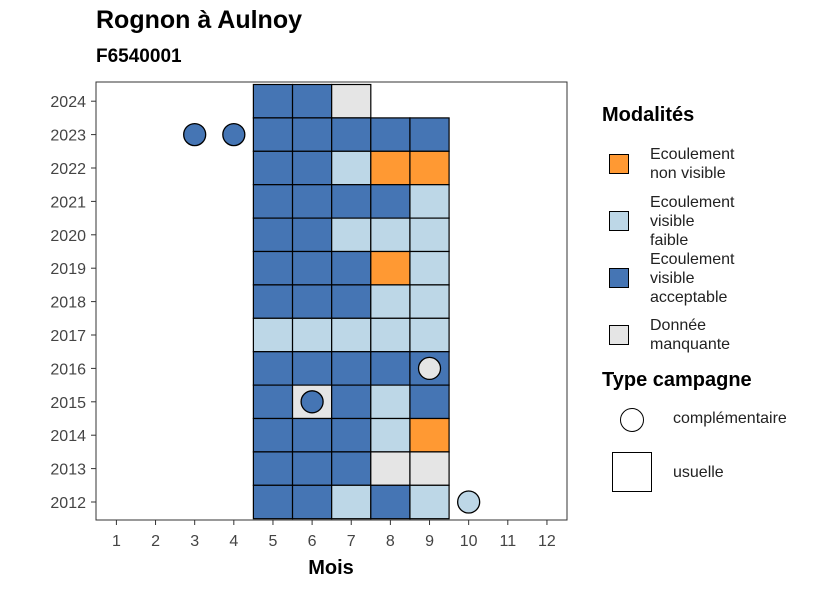  I want to click on y-tick-label: 2016, so click(68, 369).